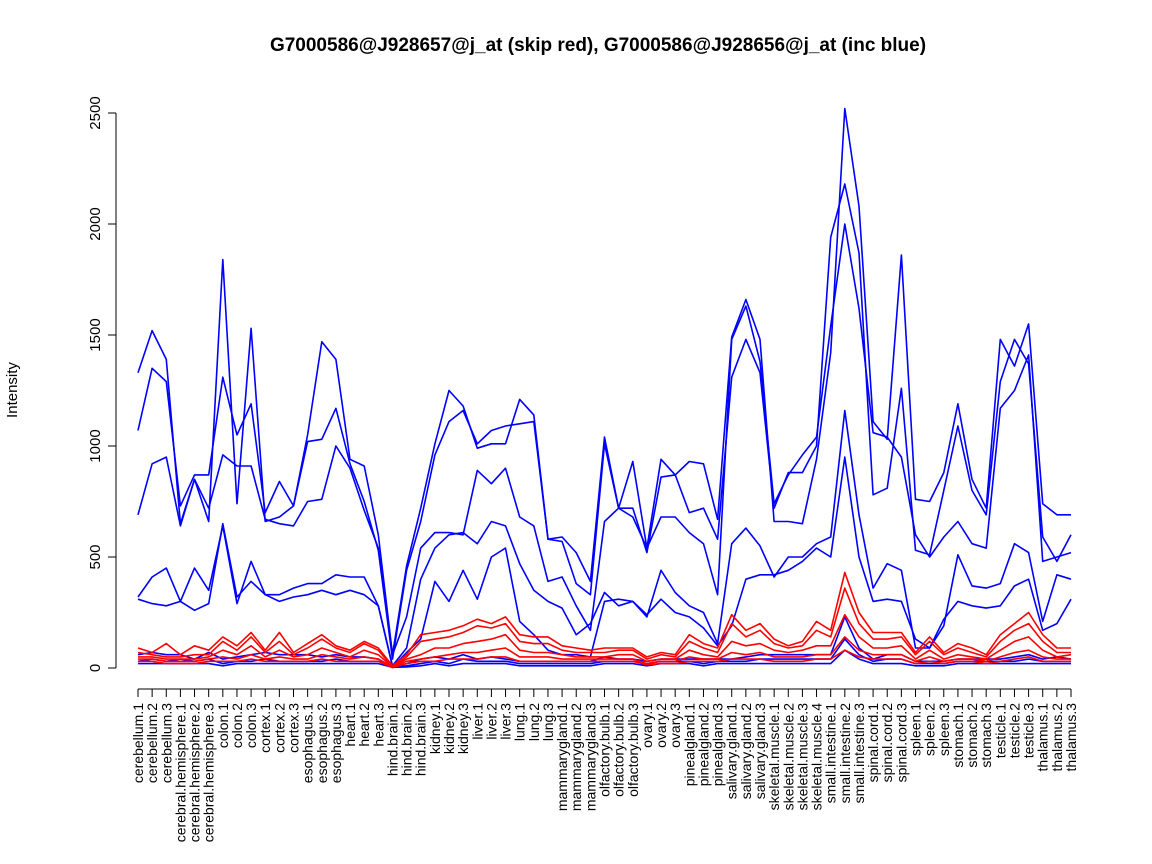  I want to click on x-tick-label: spinal.cord.3, so click(901, 743).